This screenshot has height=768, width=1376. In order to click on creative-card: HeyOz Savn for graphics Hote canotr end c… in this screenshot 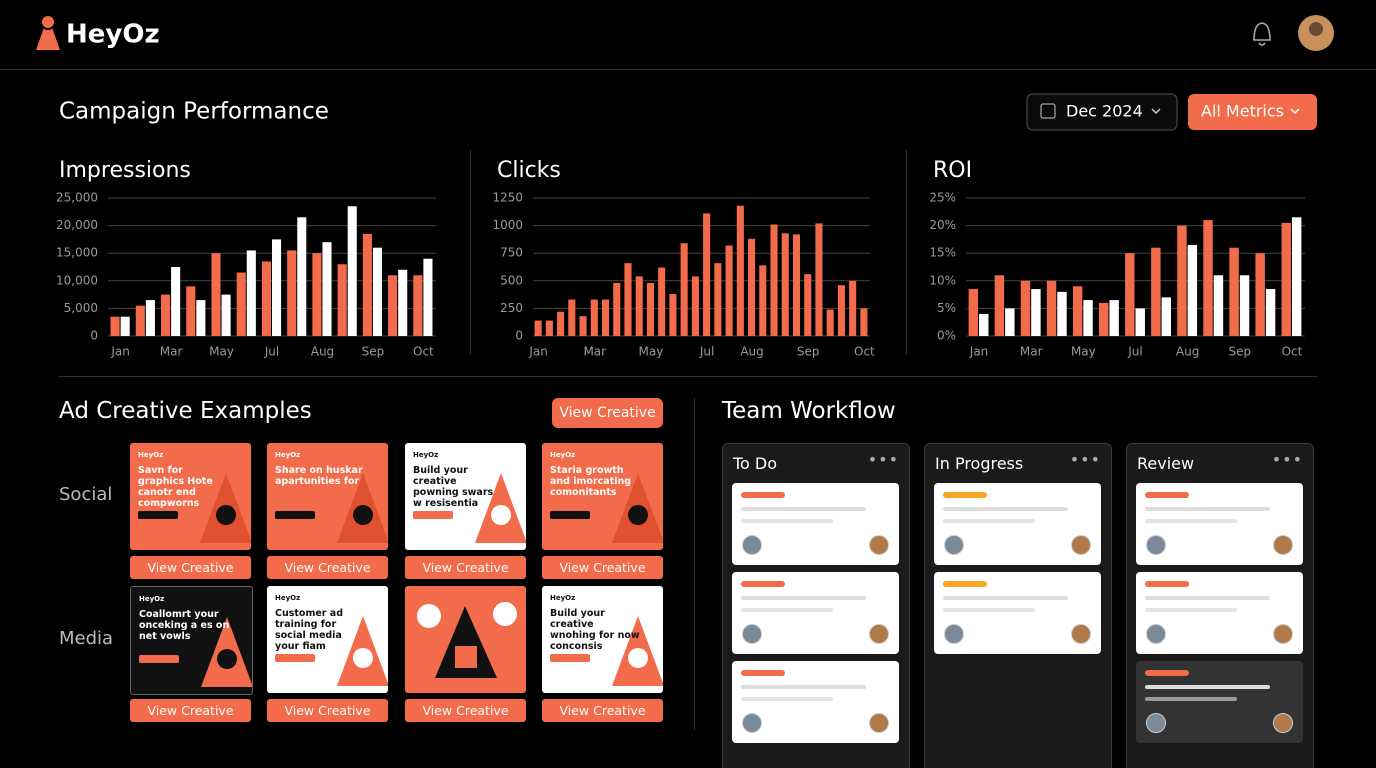, I will do `click(190, 496)`.